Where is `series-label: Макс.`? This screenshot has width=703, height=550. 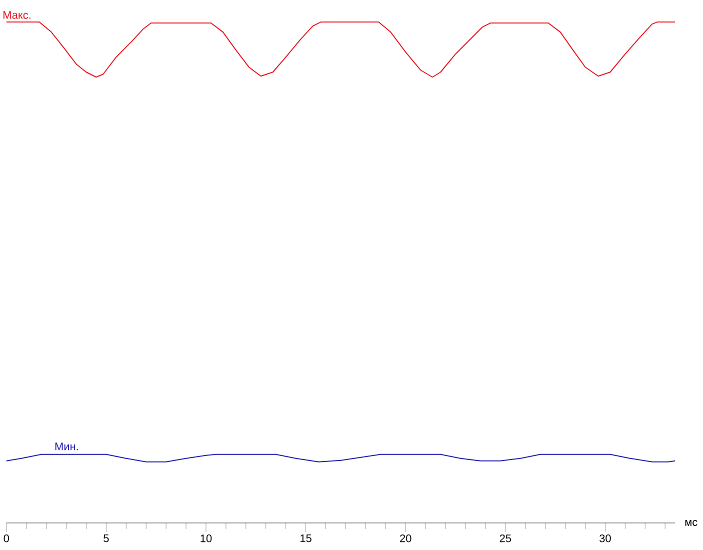
series-label: Макс. is located at coordinates (16, 15).